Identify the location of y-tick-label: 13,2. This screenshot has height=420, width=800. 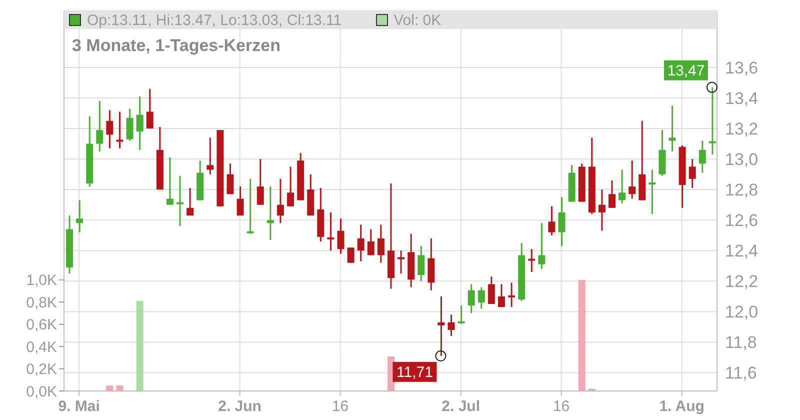
(741, 129).